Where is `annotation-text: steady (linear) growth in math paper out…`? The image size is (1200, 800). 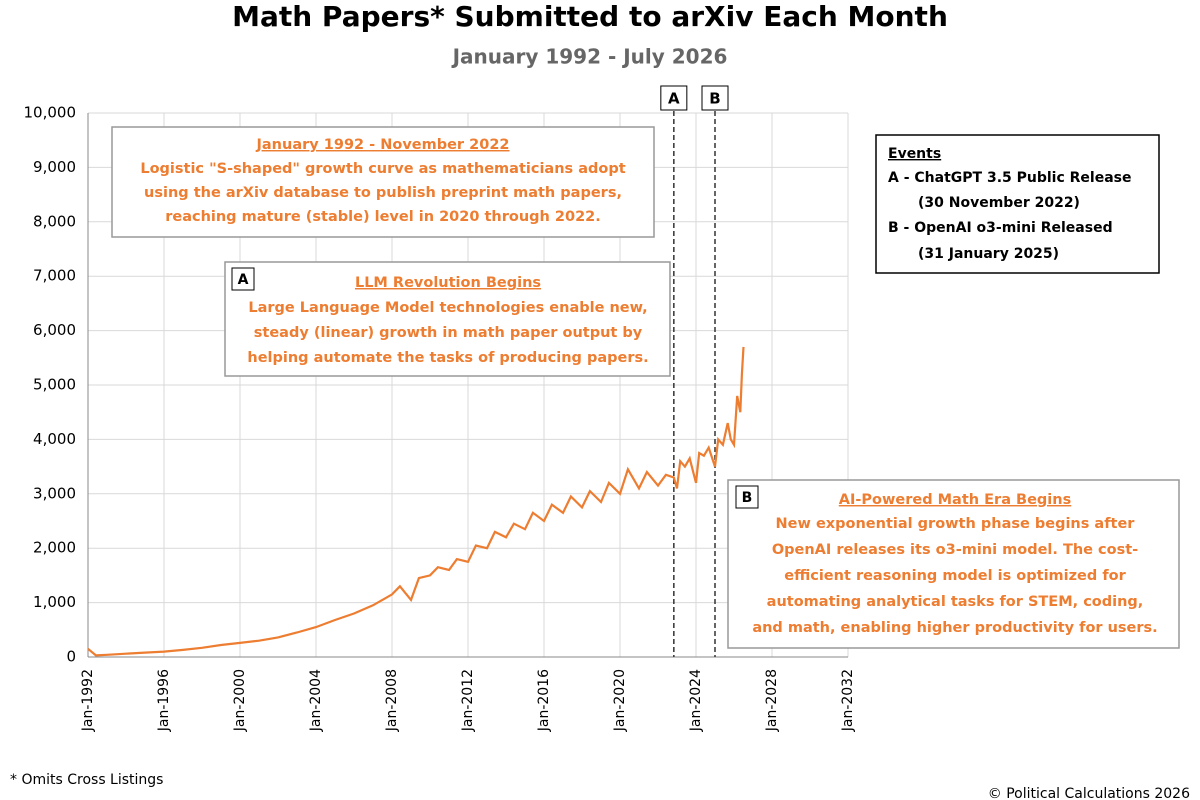
annotation-text: steady (linear) growth in math paper out… is located at coordinates (448, 333).